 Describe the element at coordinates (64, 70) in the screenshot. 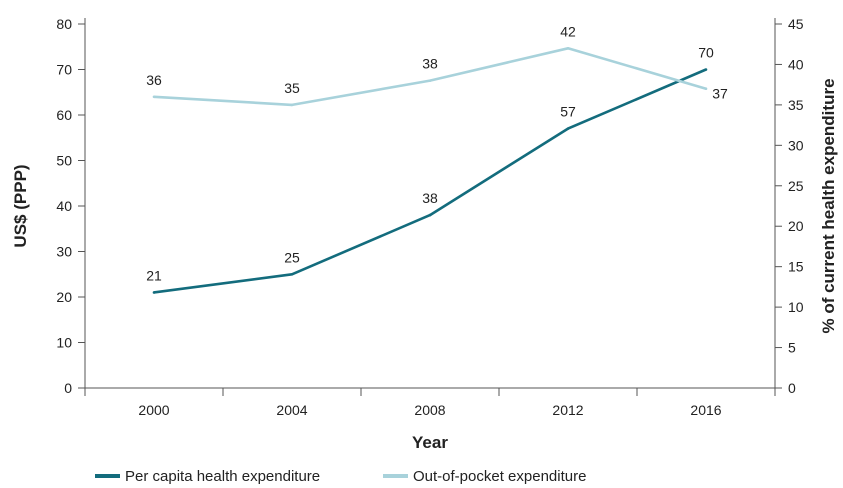

I see `y-left-tick-label: 70` at that location.